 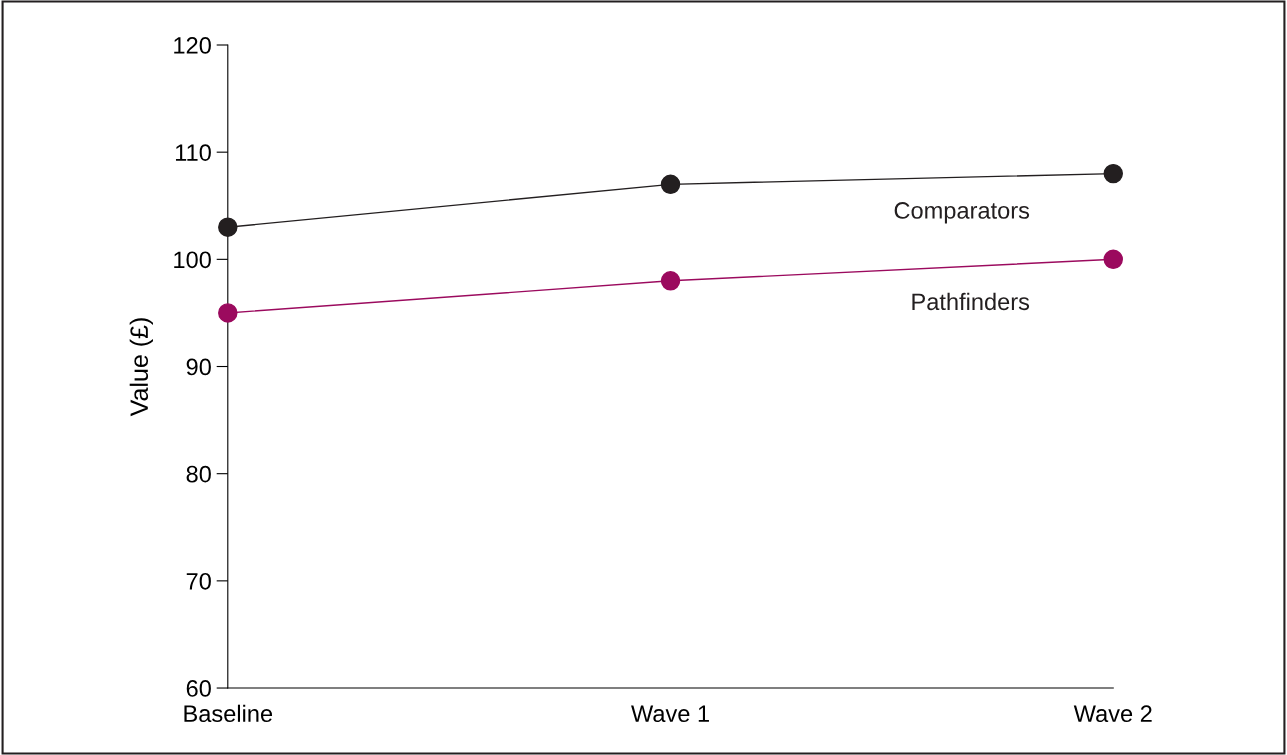 I want to click on x-tick-label: Wave 2, so click(x=1112, y=714).